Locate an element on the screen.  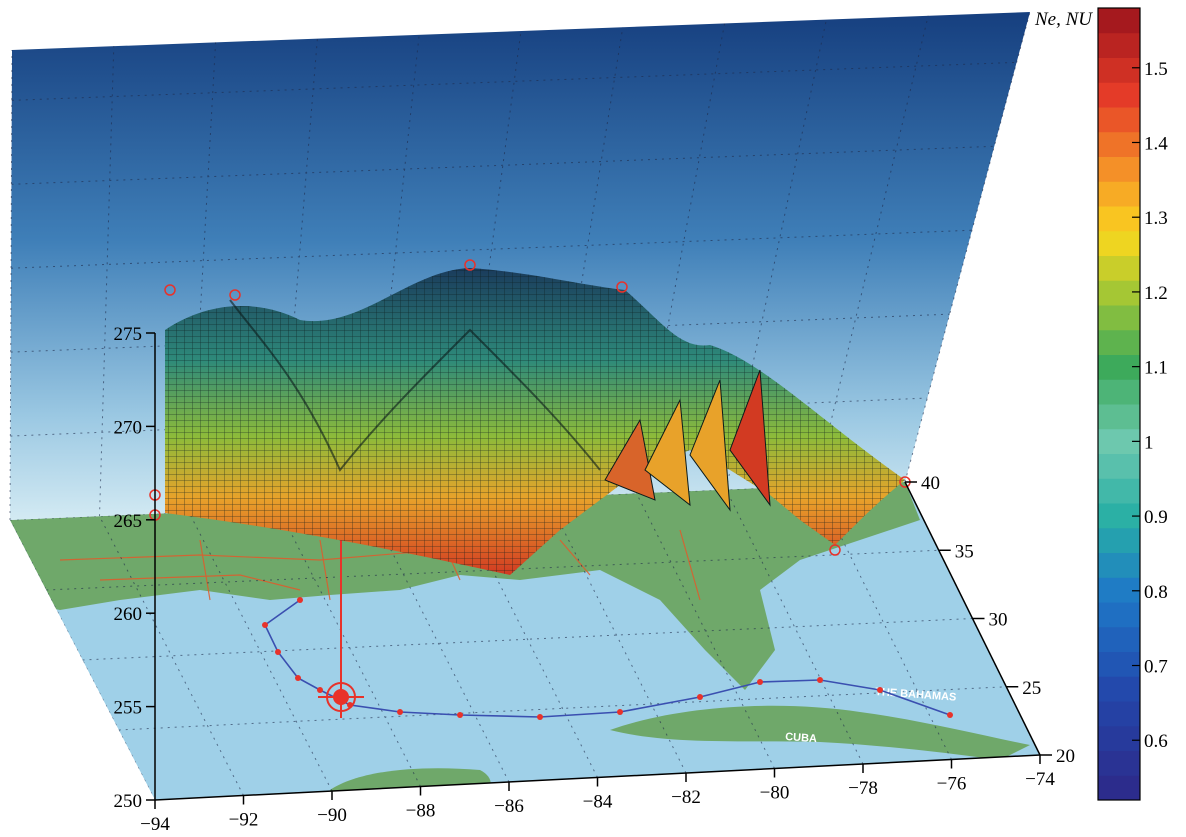
surface-fins is located at coordinates (687, 440).